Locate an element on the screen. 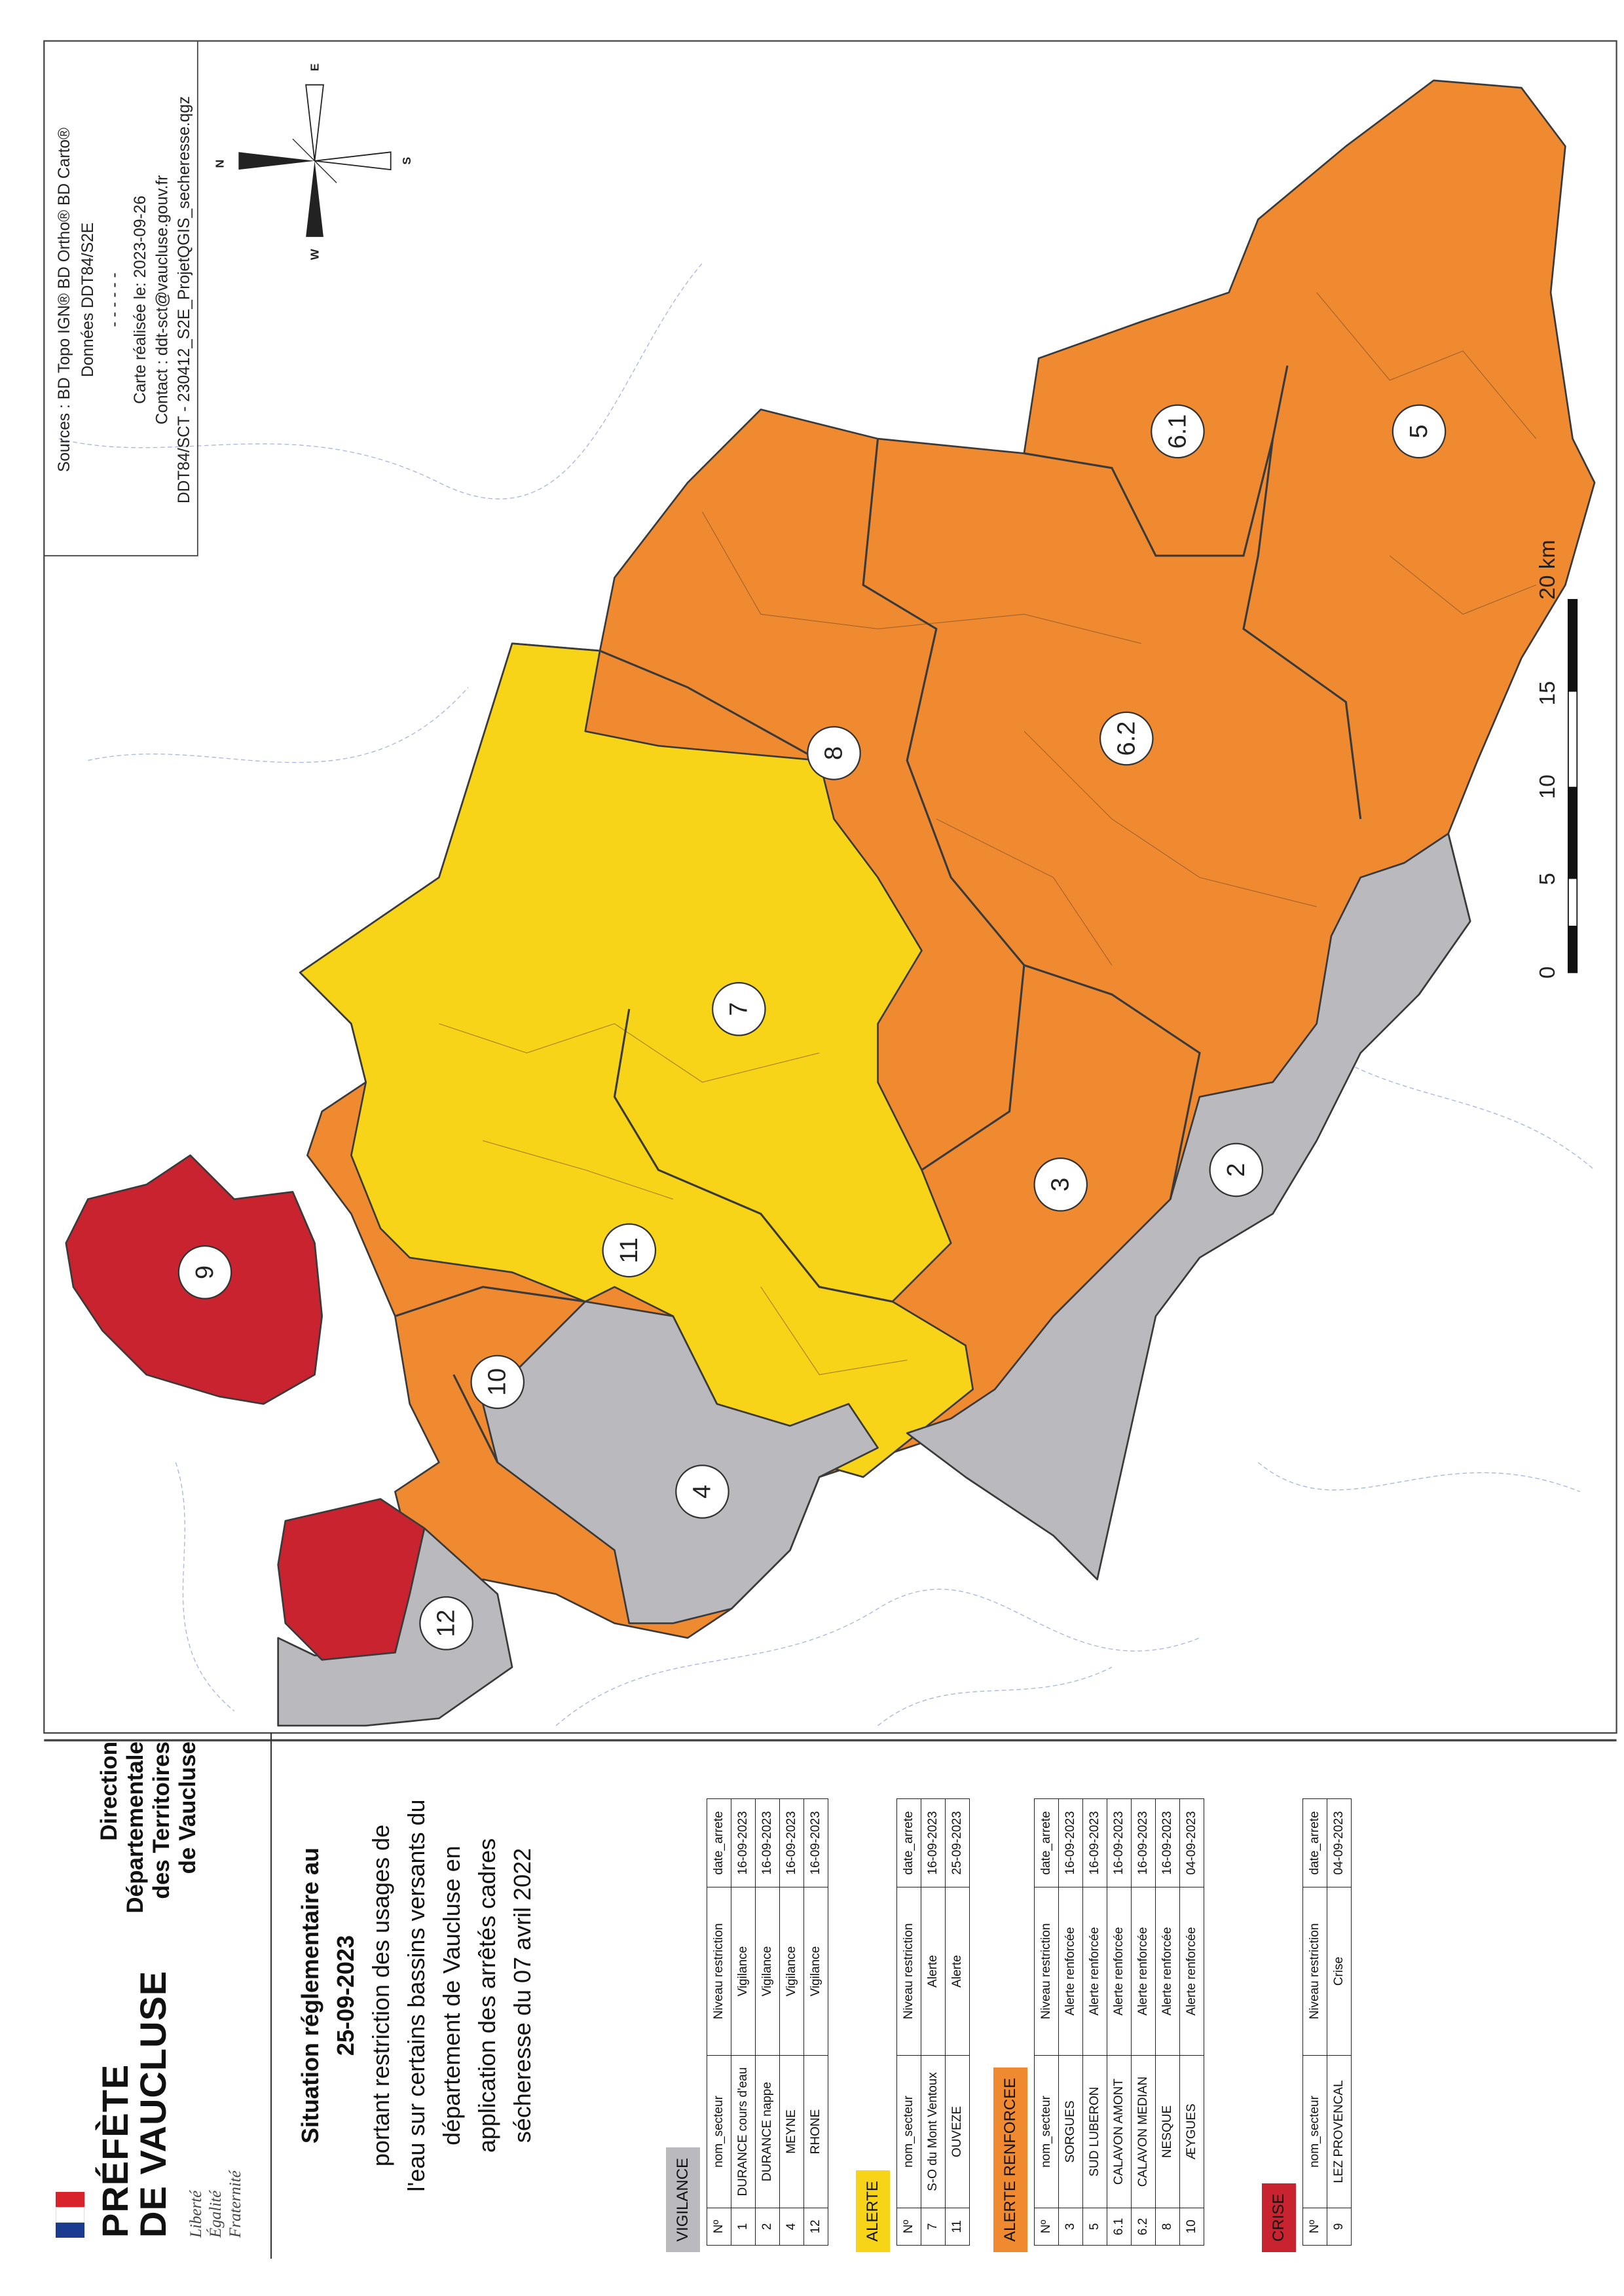  sector-label: 9 is located at coordinates (205, 1272).